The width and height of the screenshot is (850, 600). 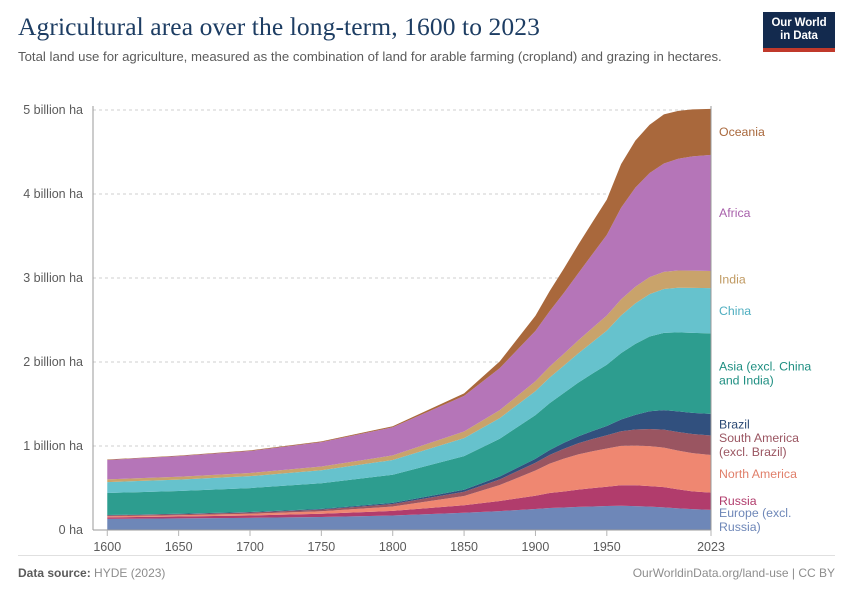 What do you see at coordinates (54, 573) in the screenshot?
I see `data-source-label: Data source:` at bounding box center [54, 573].